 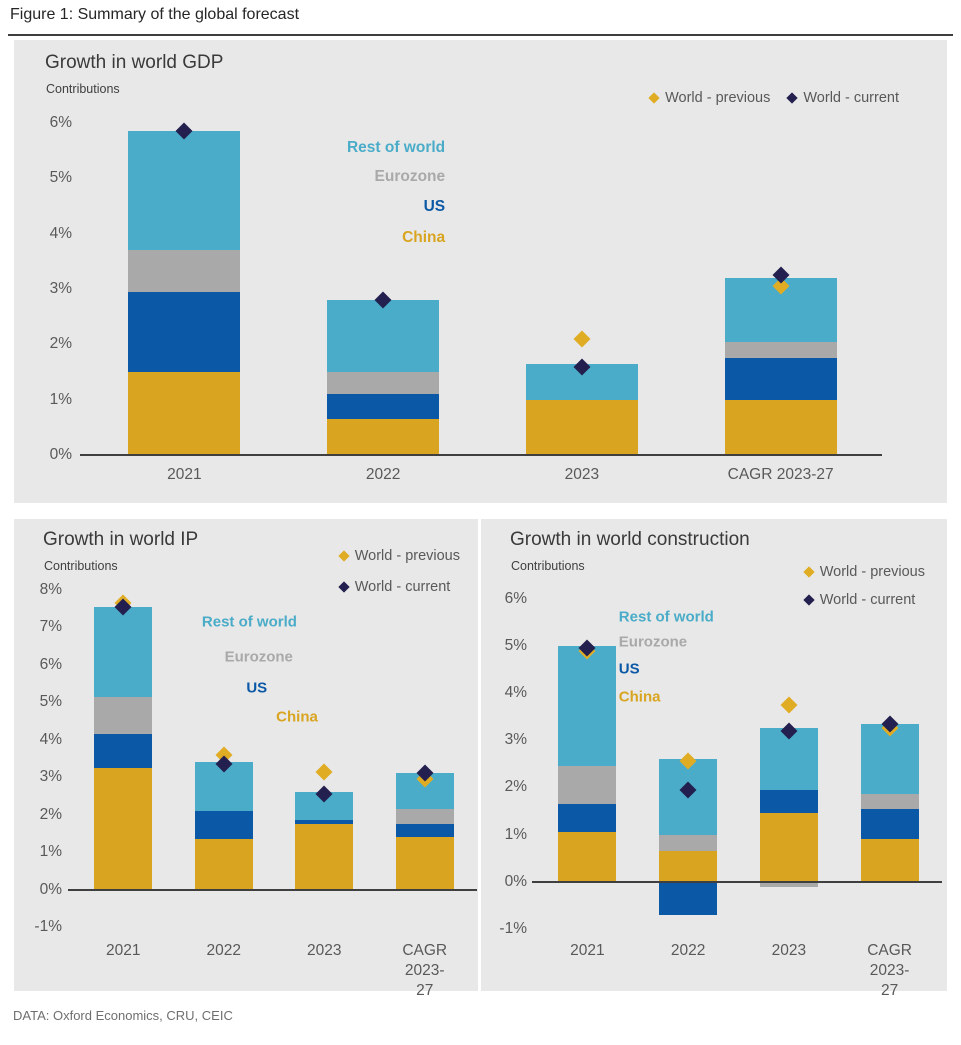 I want to click on legend-label: World - previous, so click(x=407, y=556).